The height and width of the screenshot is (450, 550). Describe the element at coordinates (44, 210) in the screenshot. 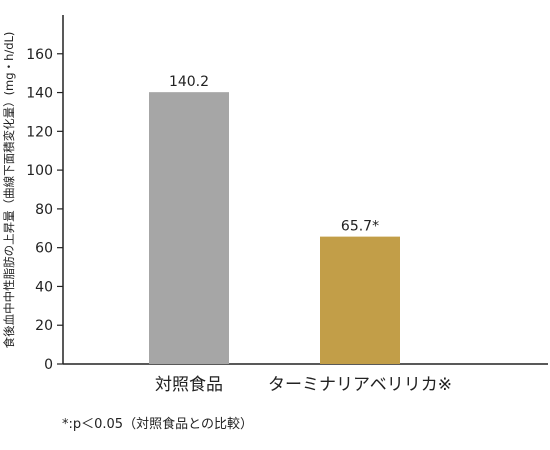

I see `y-tick-label: 80` at that location.